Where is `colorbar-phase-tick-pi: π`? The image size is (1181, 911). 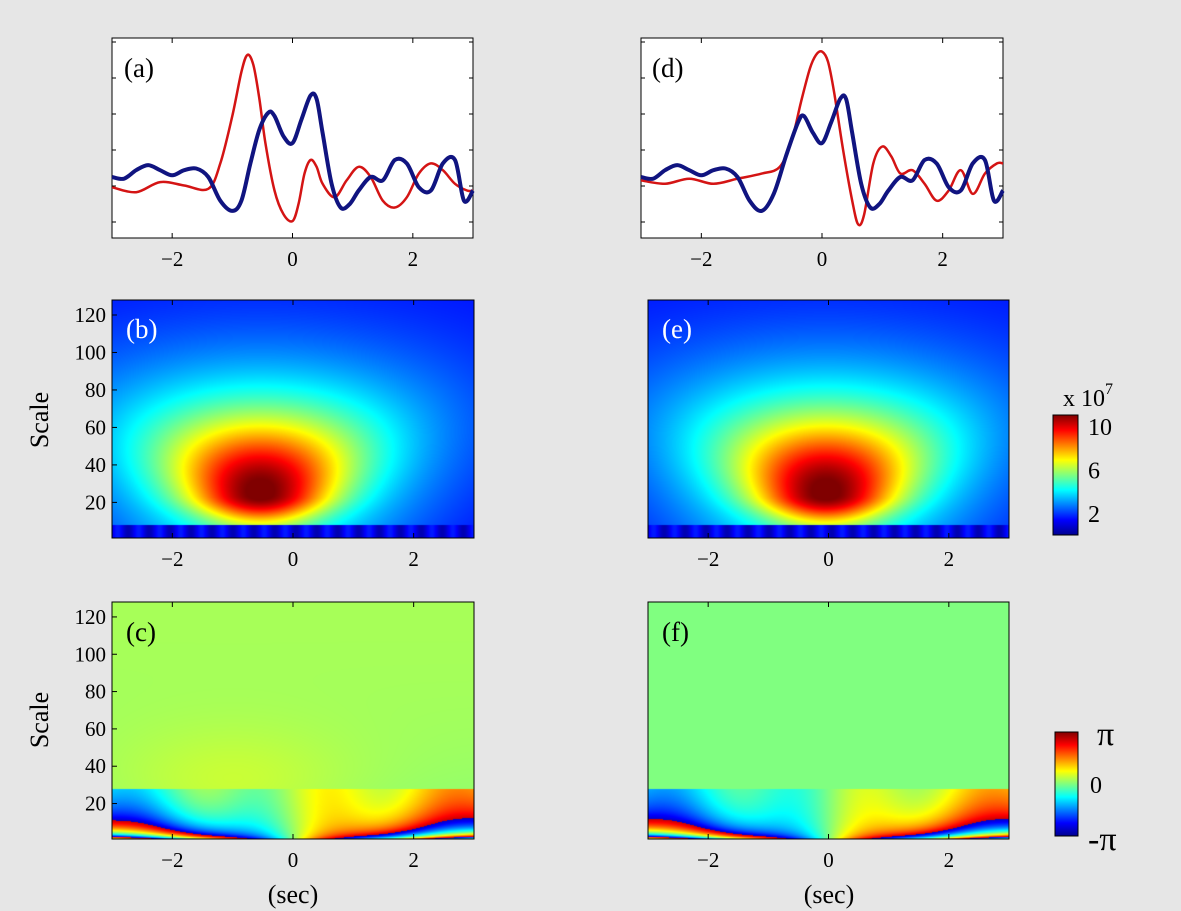
colorbar-phase-tick-pi: π is located at coordinates (1105, 734).